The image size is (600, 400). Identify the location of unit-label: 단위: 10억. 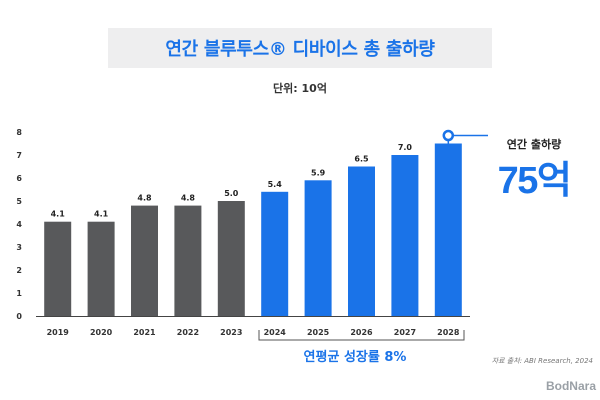
(300, 88).